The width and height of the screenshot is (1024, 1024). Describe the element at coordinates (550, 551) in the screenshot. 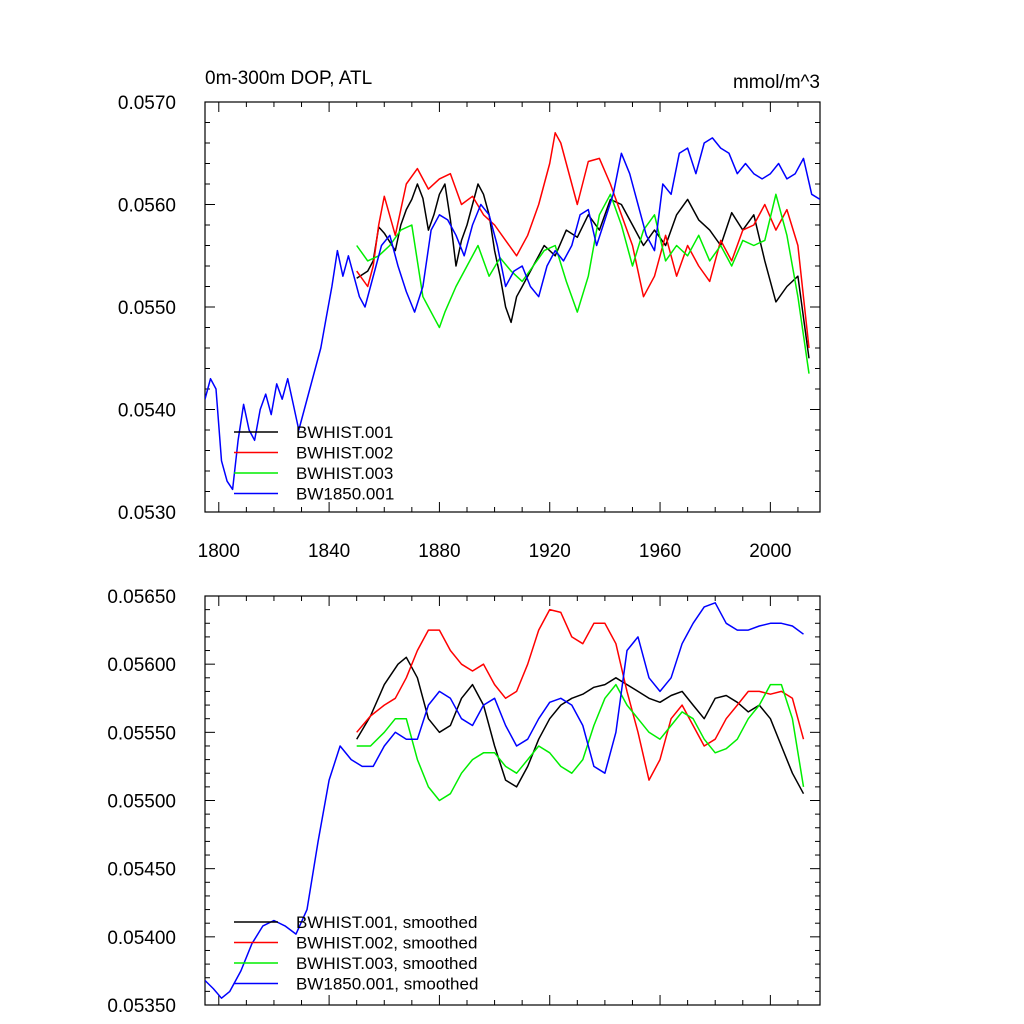

I see `x-tick-label: 1920` at that location.